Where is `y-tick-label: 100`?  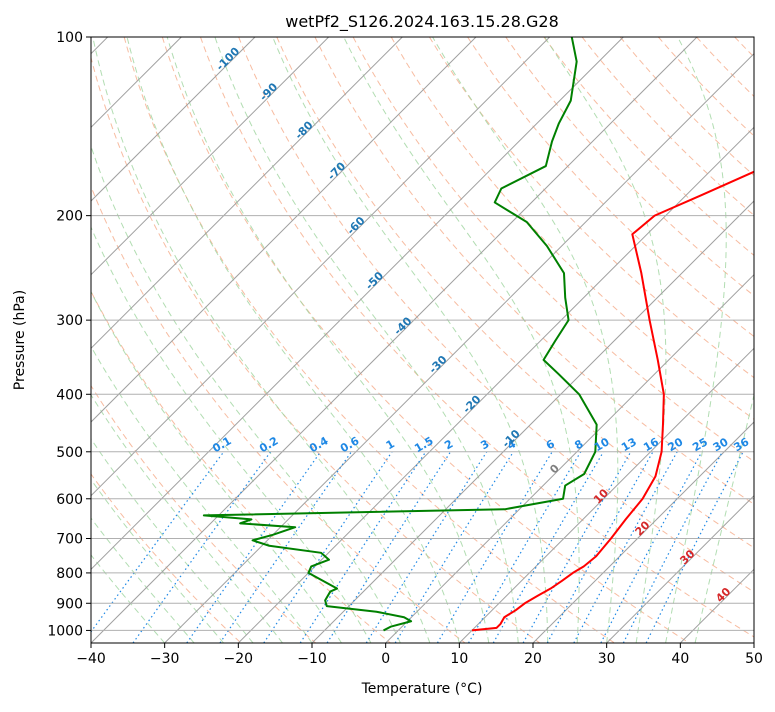 y-tick-label: 100 is located at coordinates (69, 38).